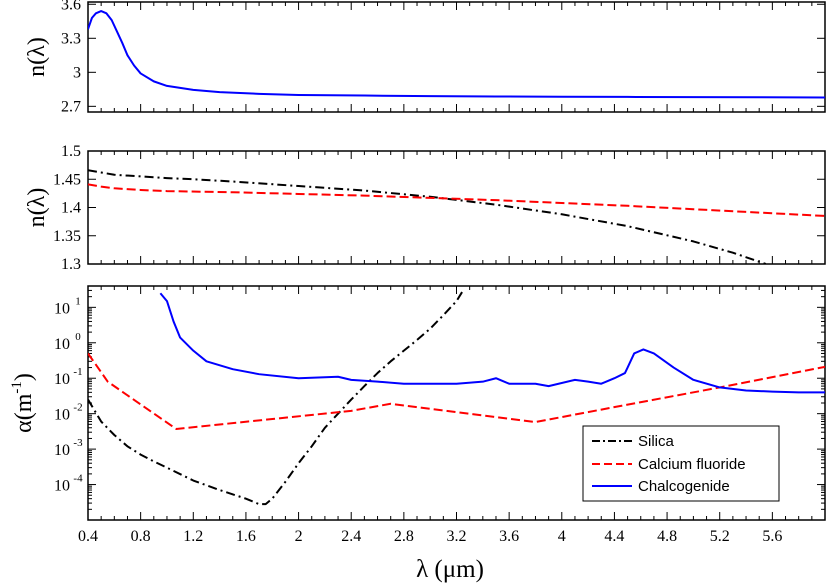 The height and width of the screenshot is (583, 828). I want to click on bottom-series-chalcogenide, so click(492, 343).